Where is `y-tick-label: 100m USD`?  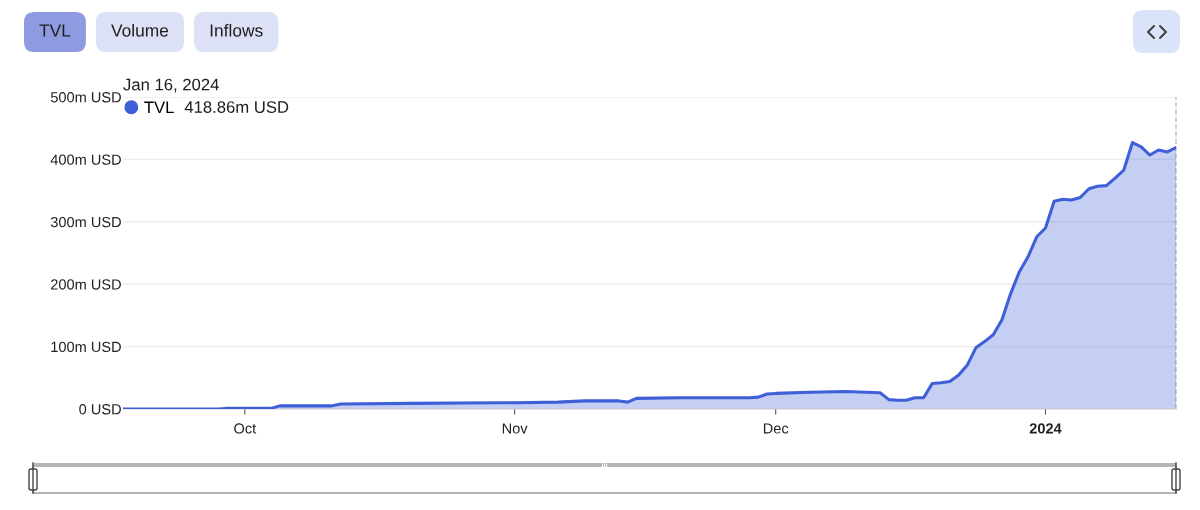
y-tick-label: 100m USD is located at coordinates (86, 347).